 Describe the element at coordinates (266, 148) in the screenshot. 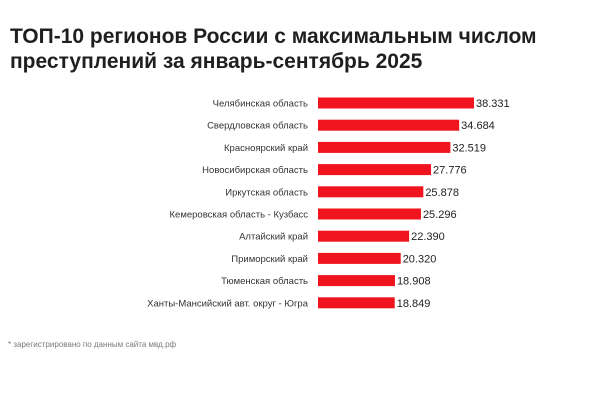

I see `category-label: Красноярский край` at that location.